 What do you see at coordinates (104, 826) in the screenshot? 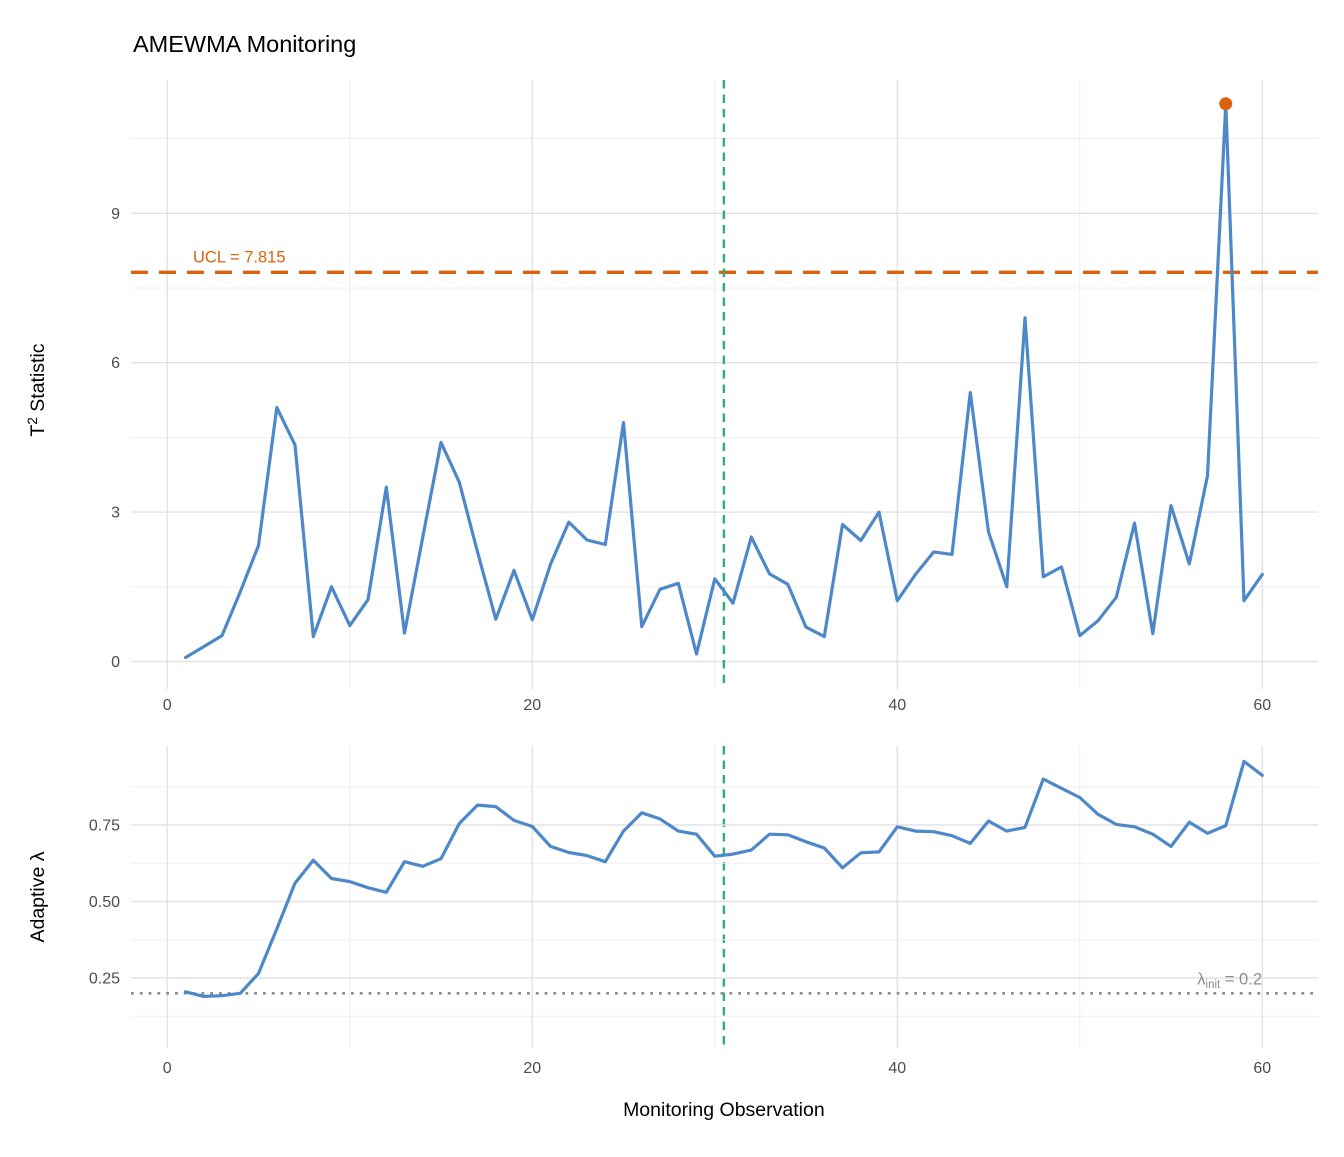
I see `y-tick-label: 0.75` at bounding box center [104, 826].